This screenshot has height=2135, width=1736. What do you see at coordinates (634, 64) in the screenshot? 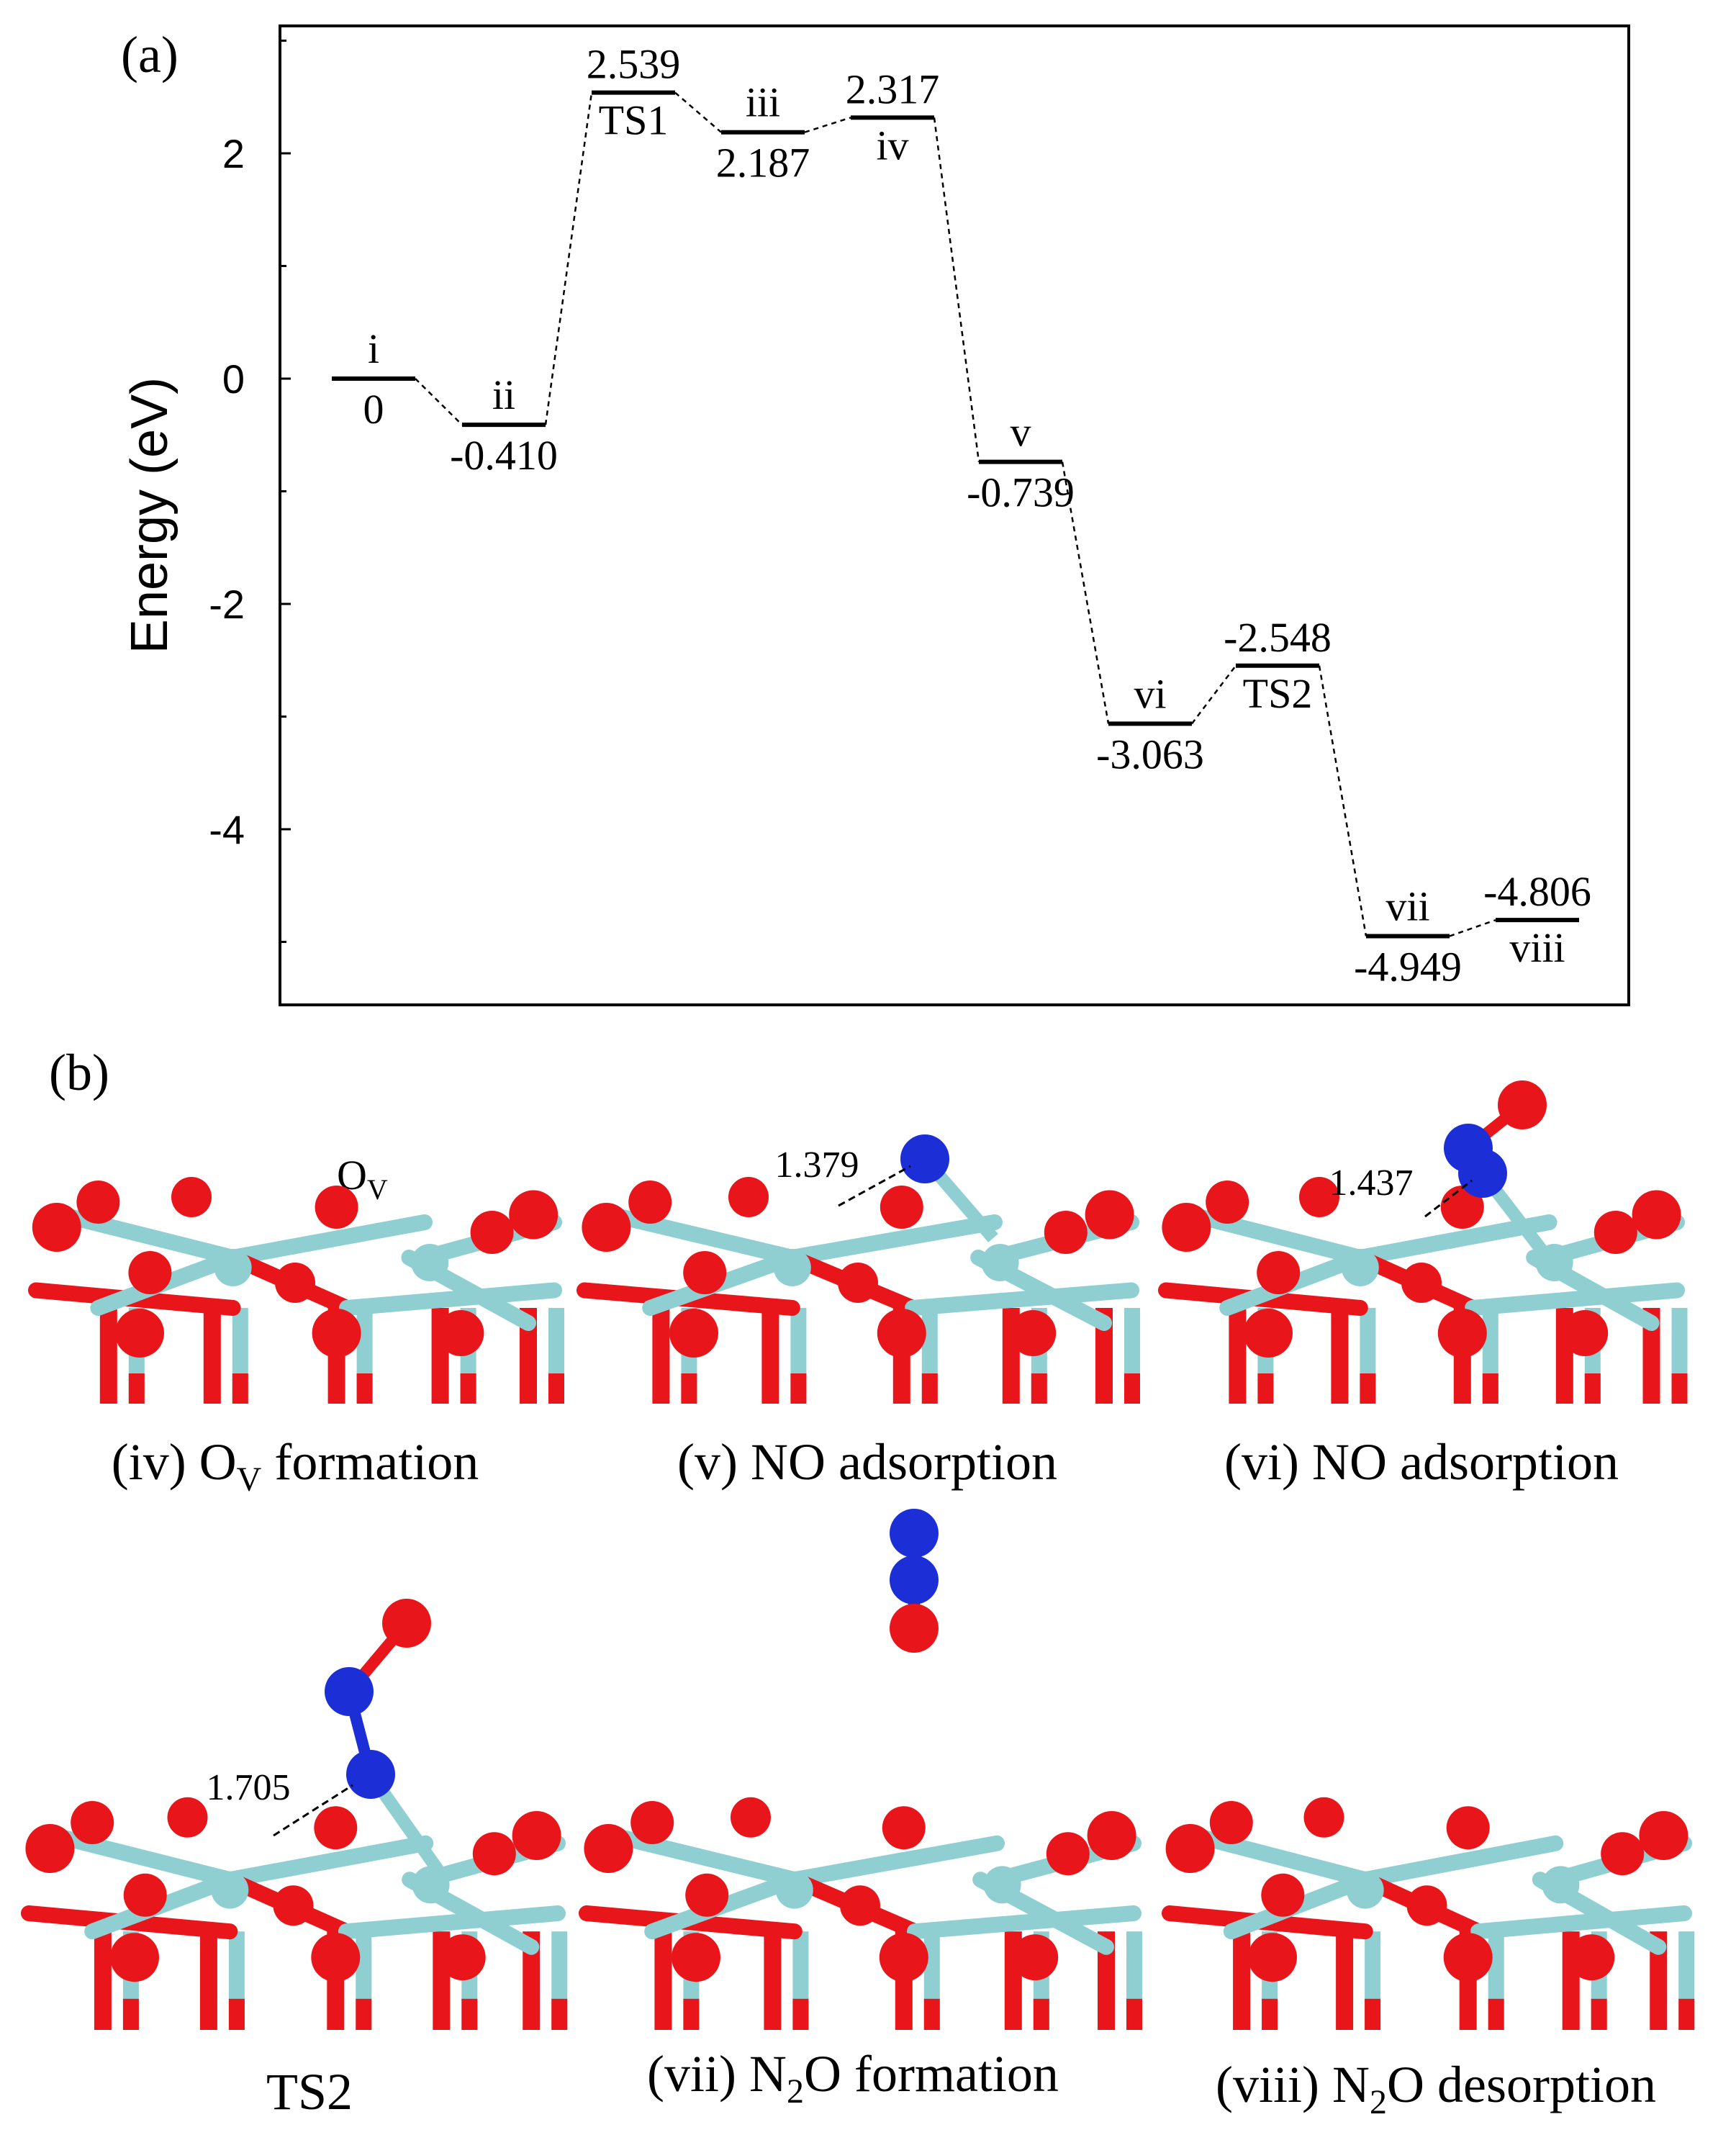
I see `energy-value-TS1: 2.539` at bounding box center [634, 64].